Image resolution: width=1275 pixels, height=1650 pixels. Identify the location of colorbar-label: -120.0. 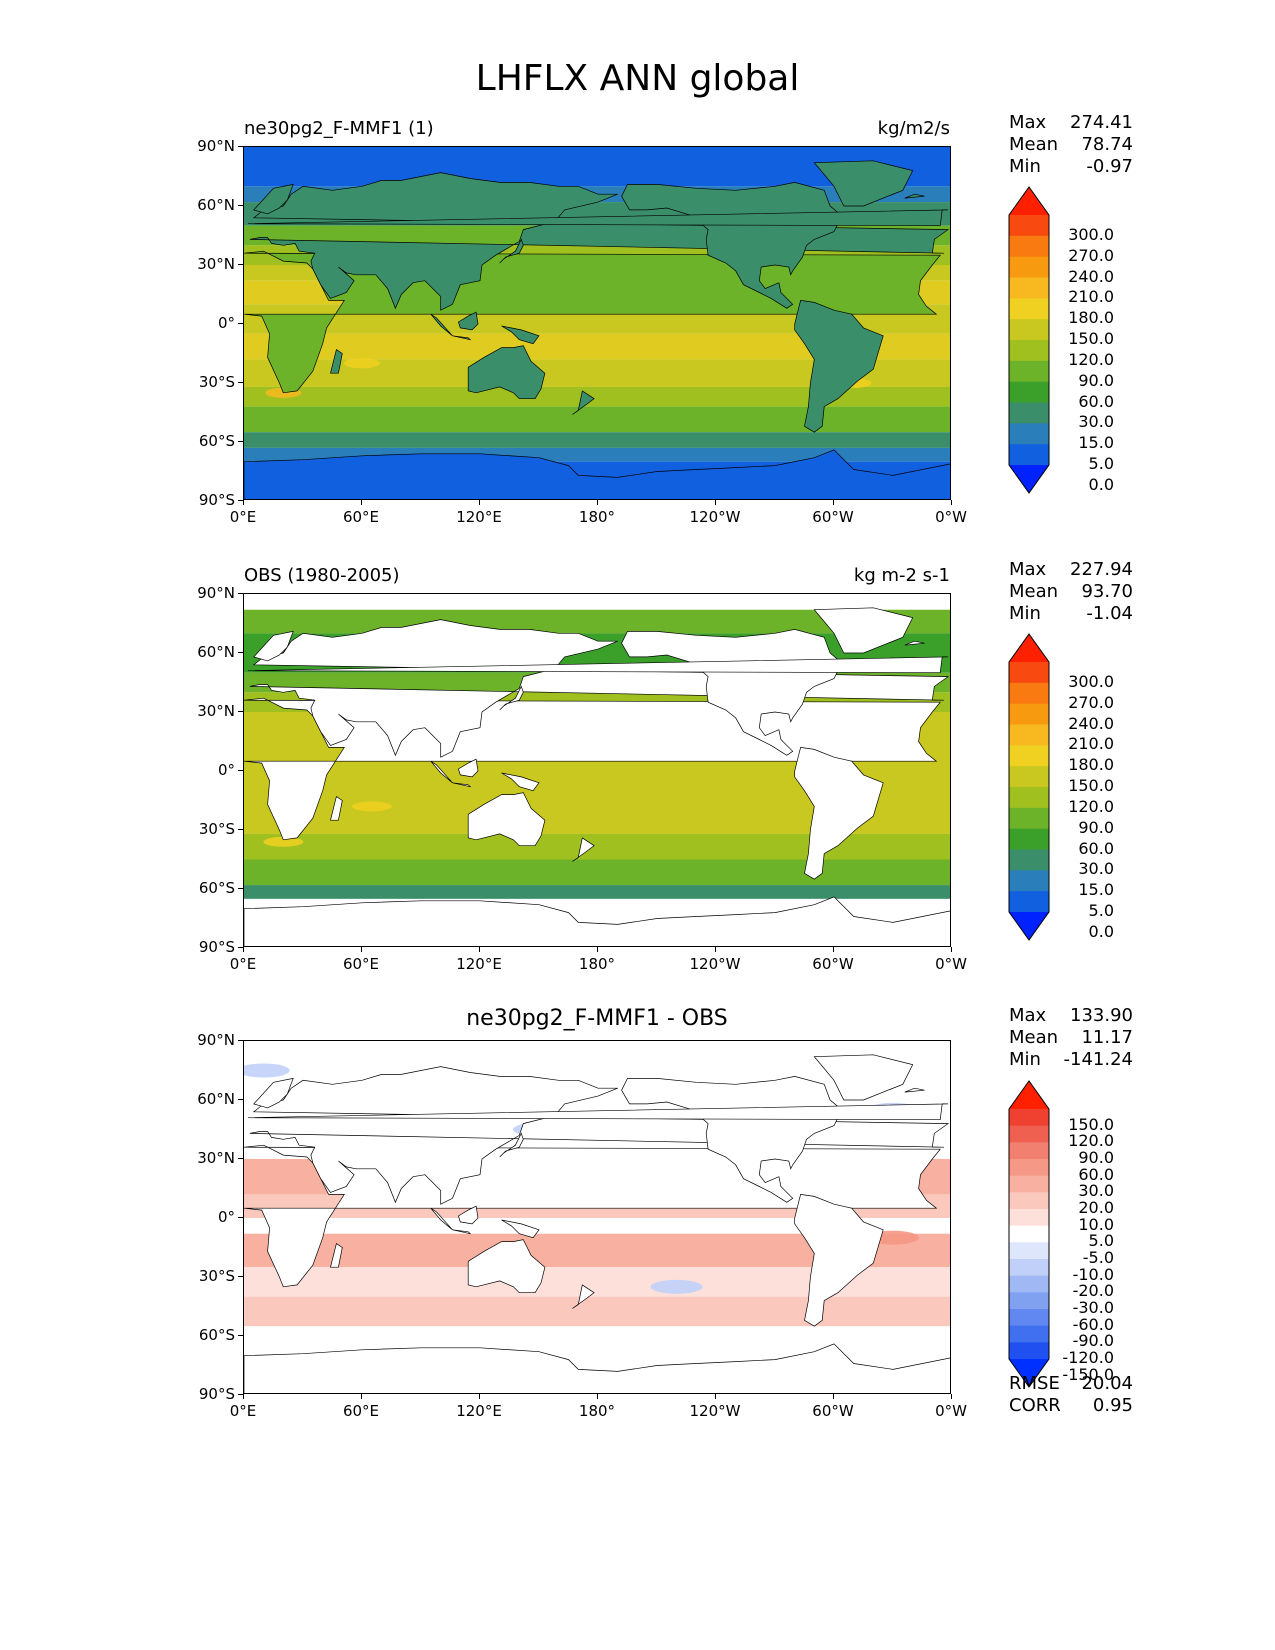
(1088, 1357).